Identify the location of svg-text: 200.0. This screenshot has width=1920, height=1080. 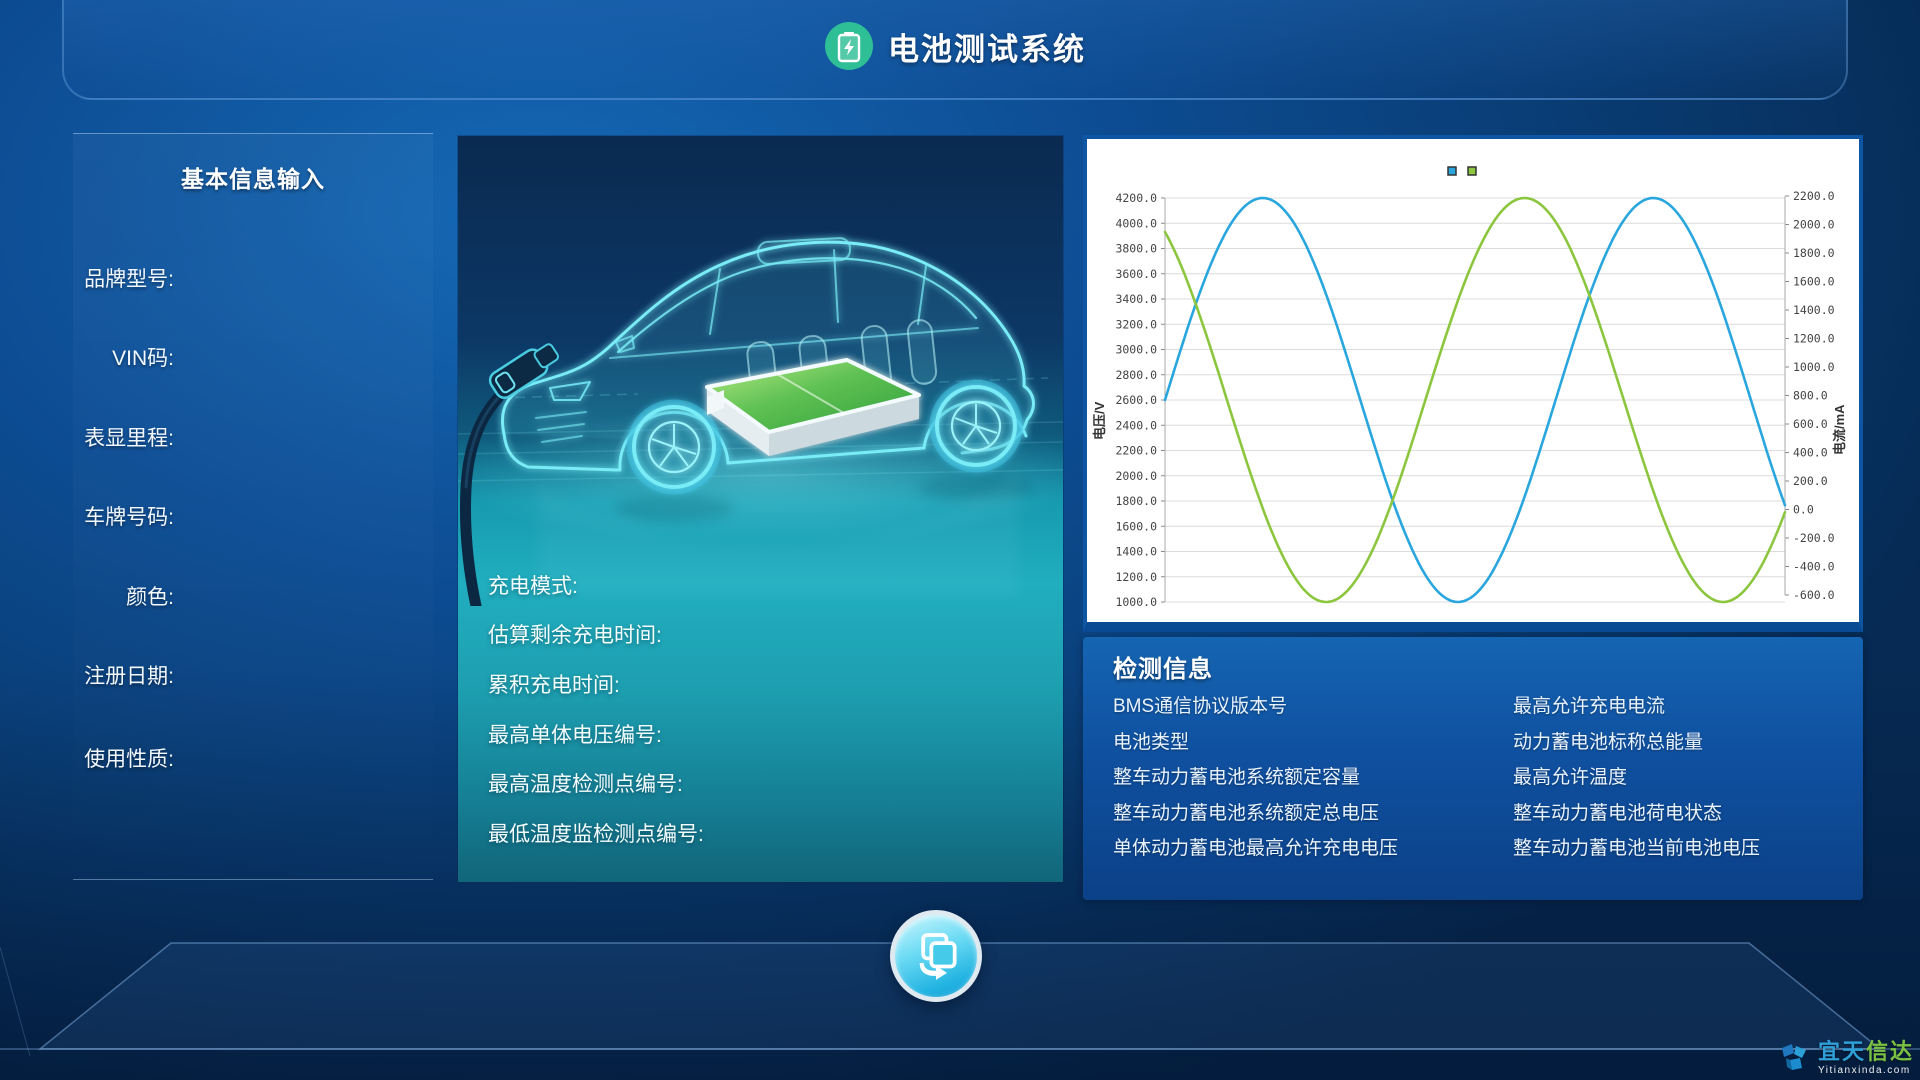
(1810, 481).